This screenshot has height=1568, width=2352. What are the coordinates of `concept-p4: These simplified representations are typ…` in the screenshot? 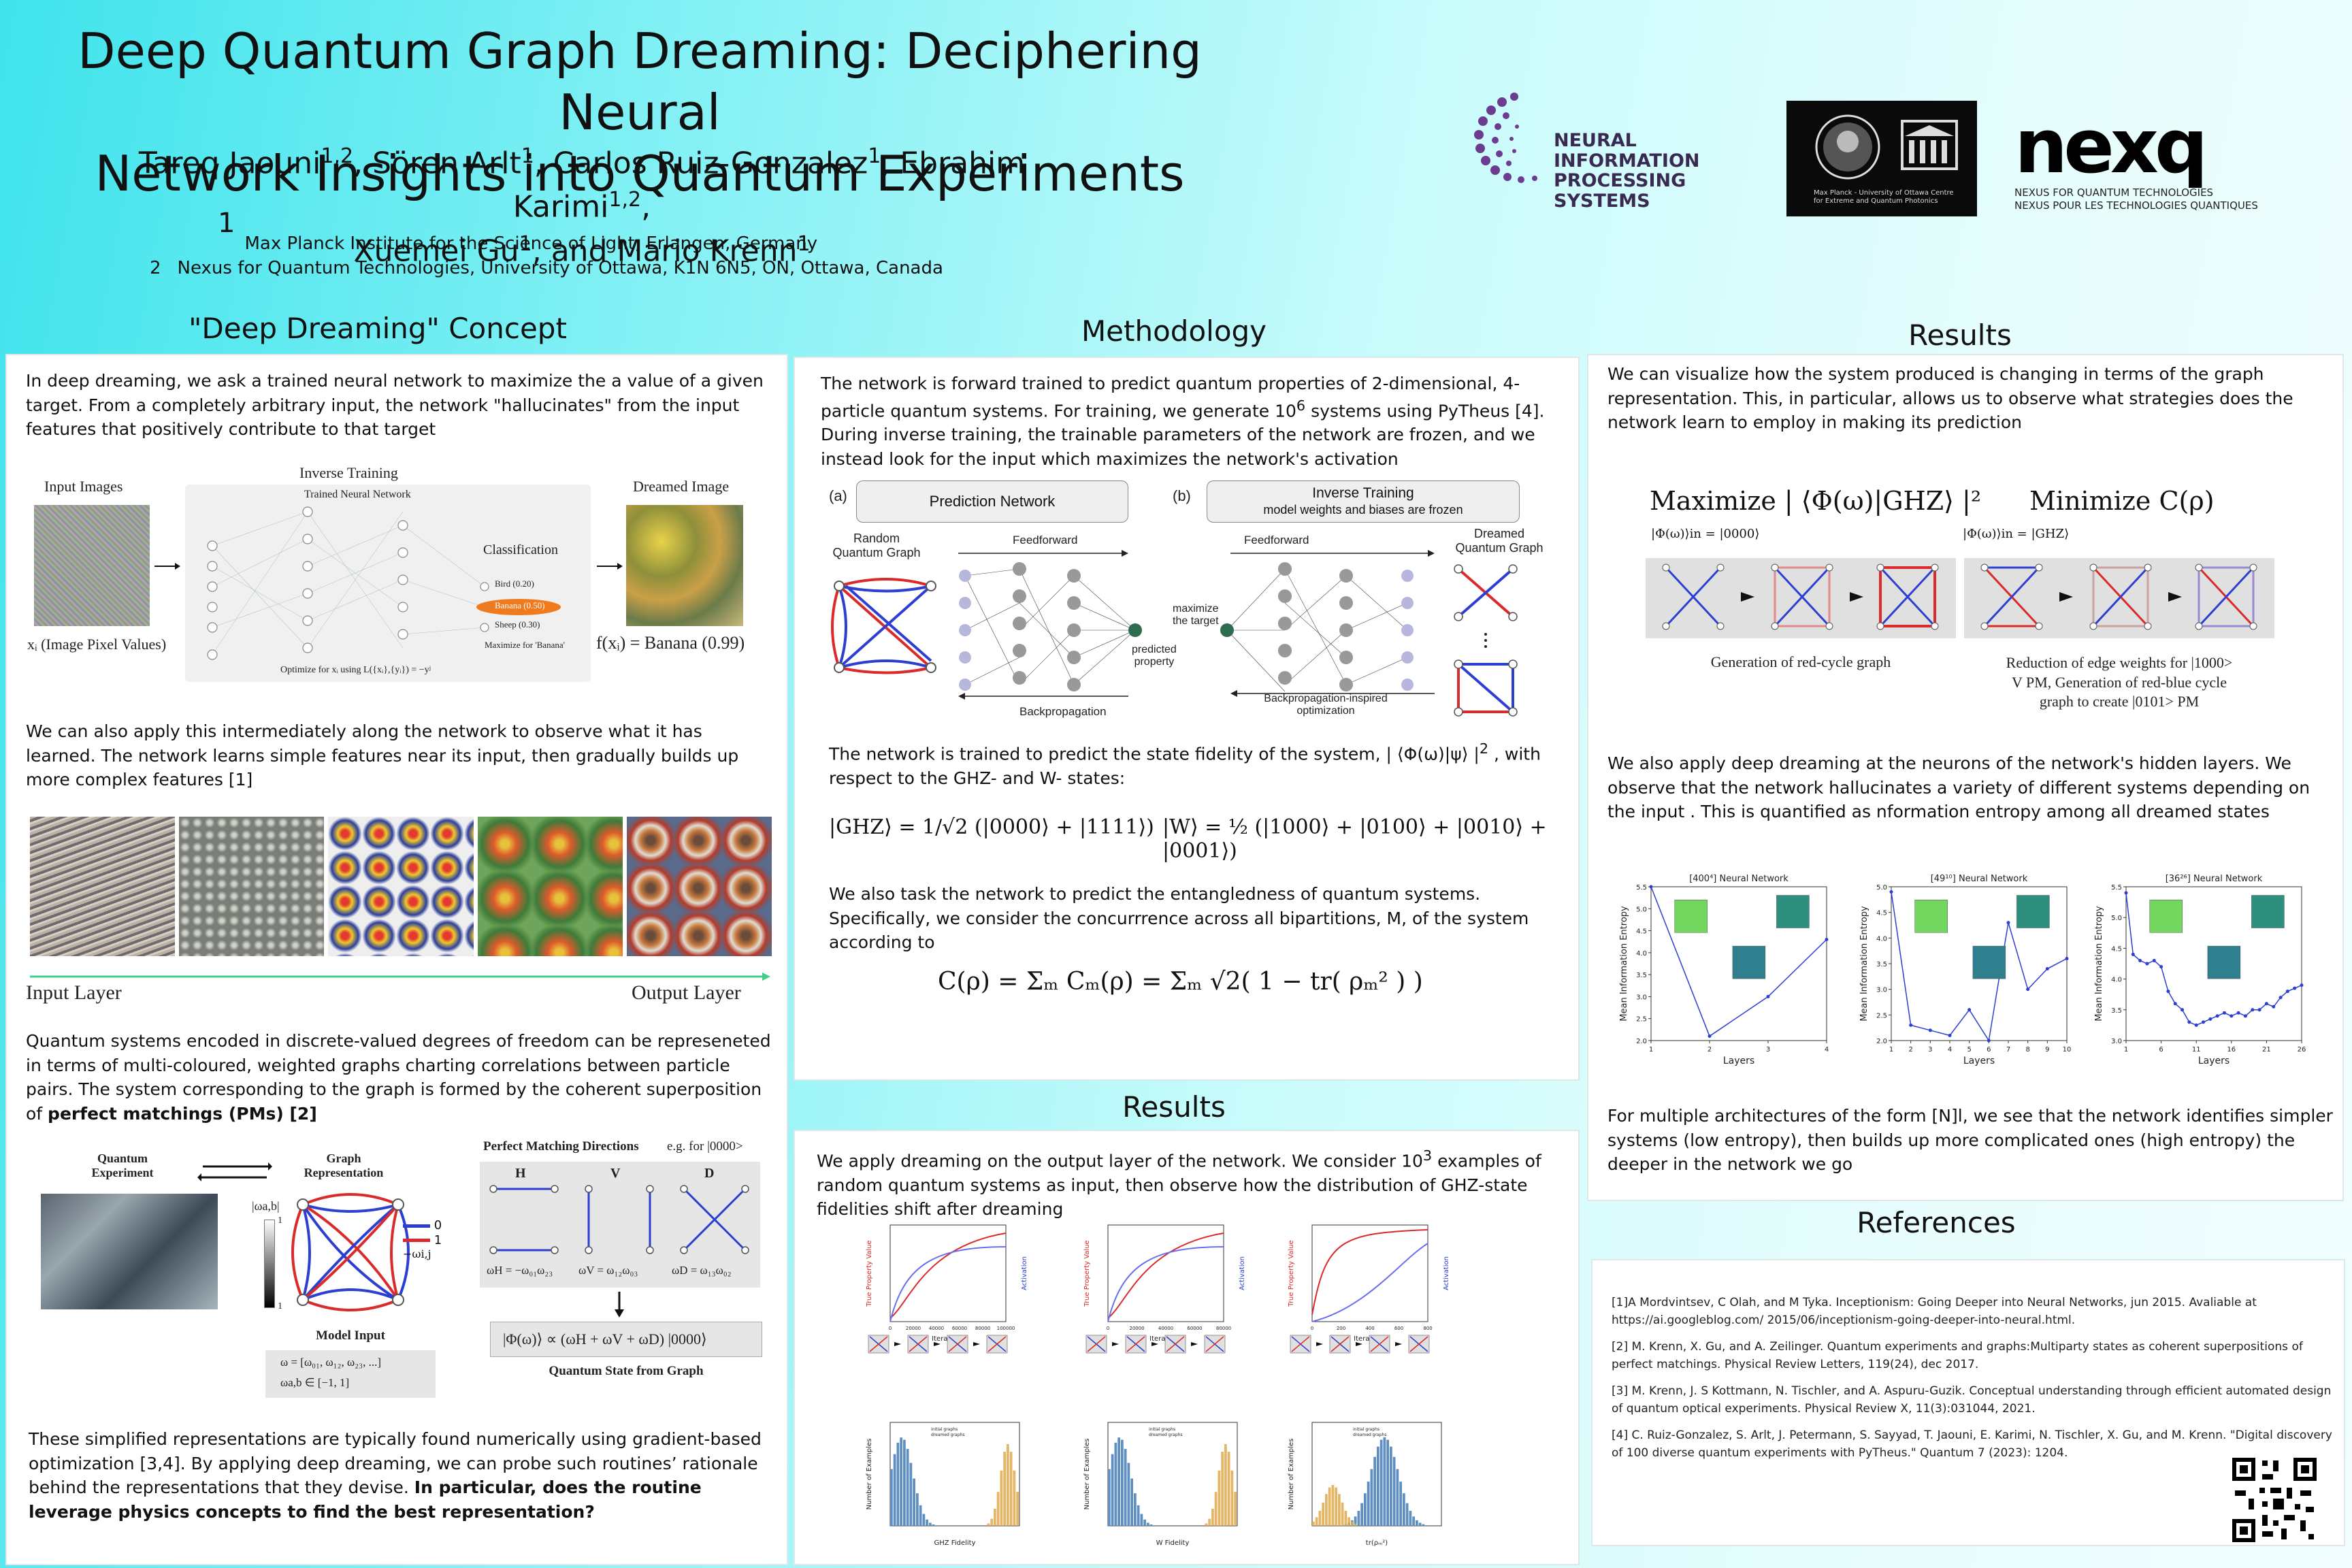 It's located at (396, 1475).